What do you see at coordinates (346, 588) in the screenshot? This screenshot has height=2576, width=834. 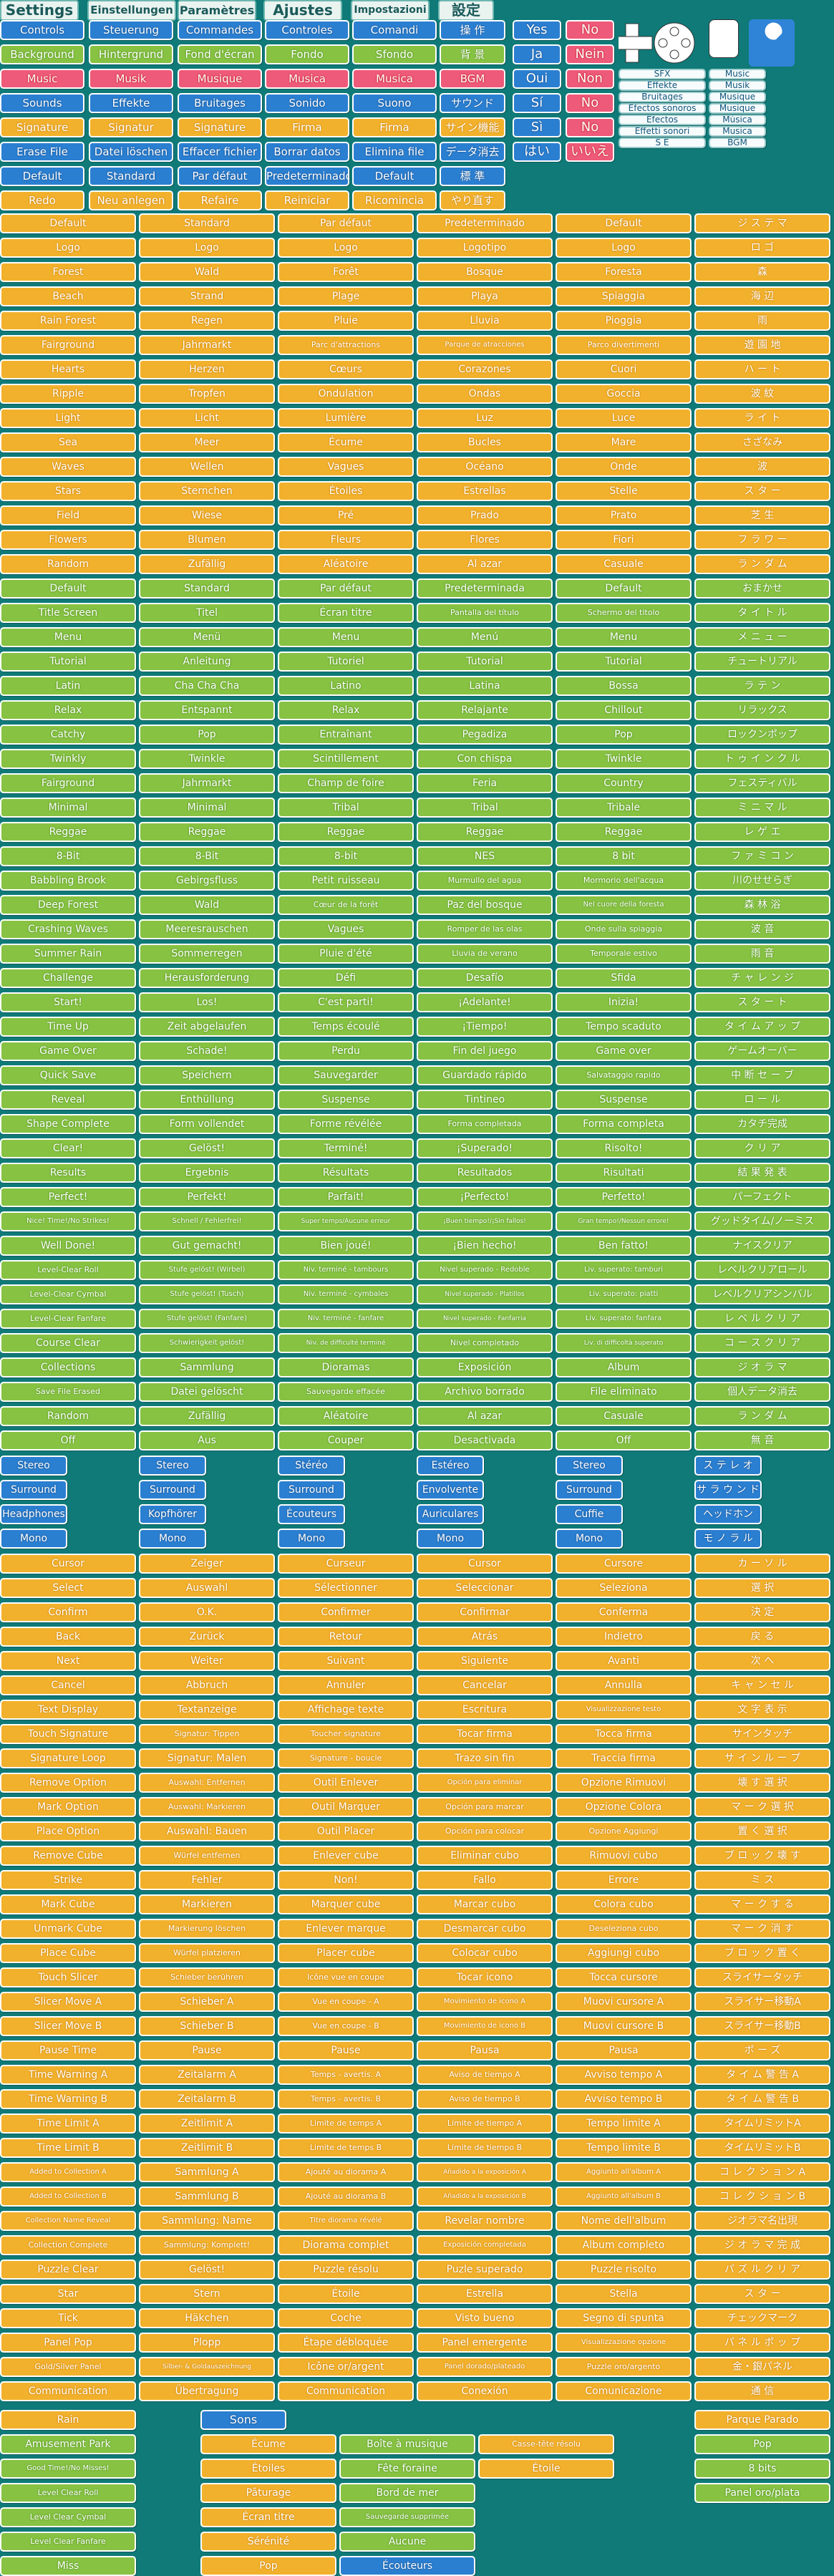 I see `grid-row-15-cell-2: Par défaut` at bounding box center [346, 588].